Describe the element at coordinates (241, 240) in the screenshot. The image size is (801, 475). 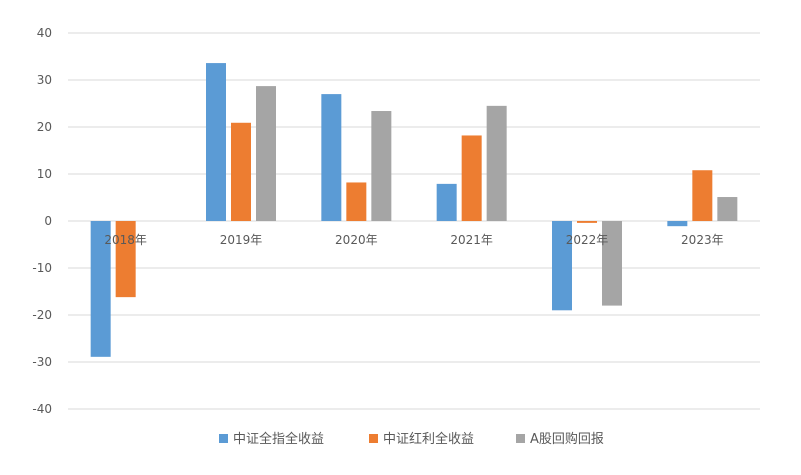
I see `x-category-label: 2019年` at that location.